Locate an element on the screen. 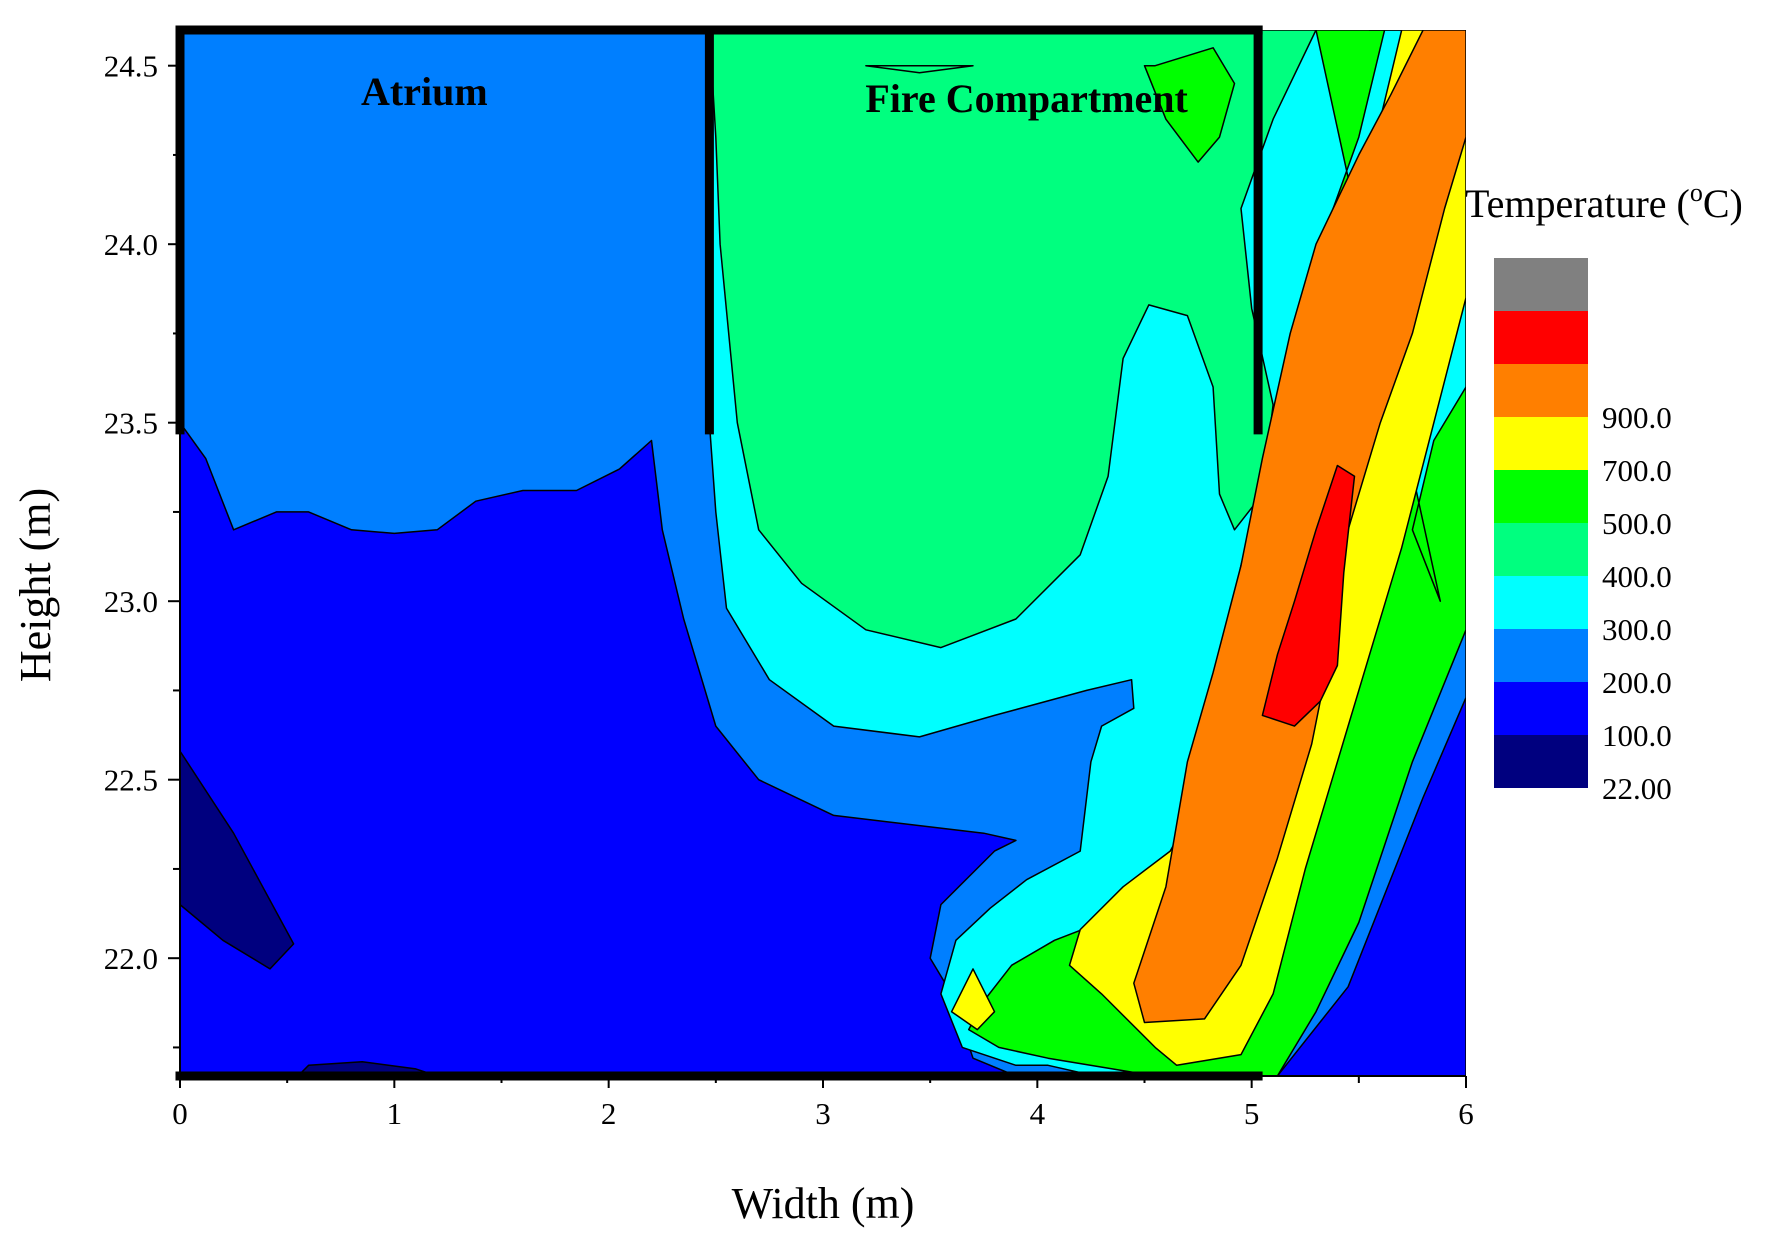 This screenshot has height=1248, width=1789. y-tick-label: 22.0 is located at coordinates (131, 958).